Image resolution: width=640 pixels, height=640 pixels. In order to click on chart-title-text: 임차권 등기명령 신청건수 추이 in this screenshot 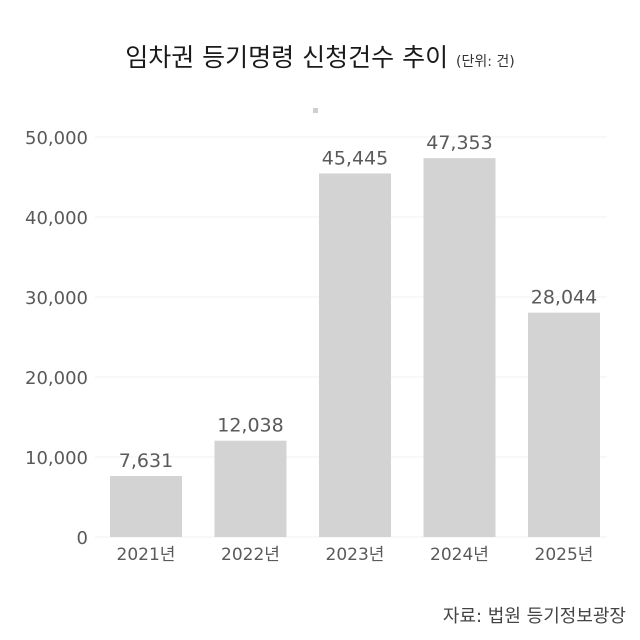, I will do `click(287, 57)`.